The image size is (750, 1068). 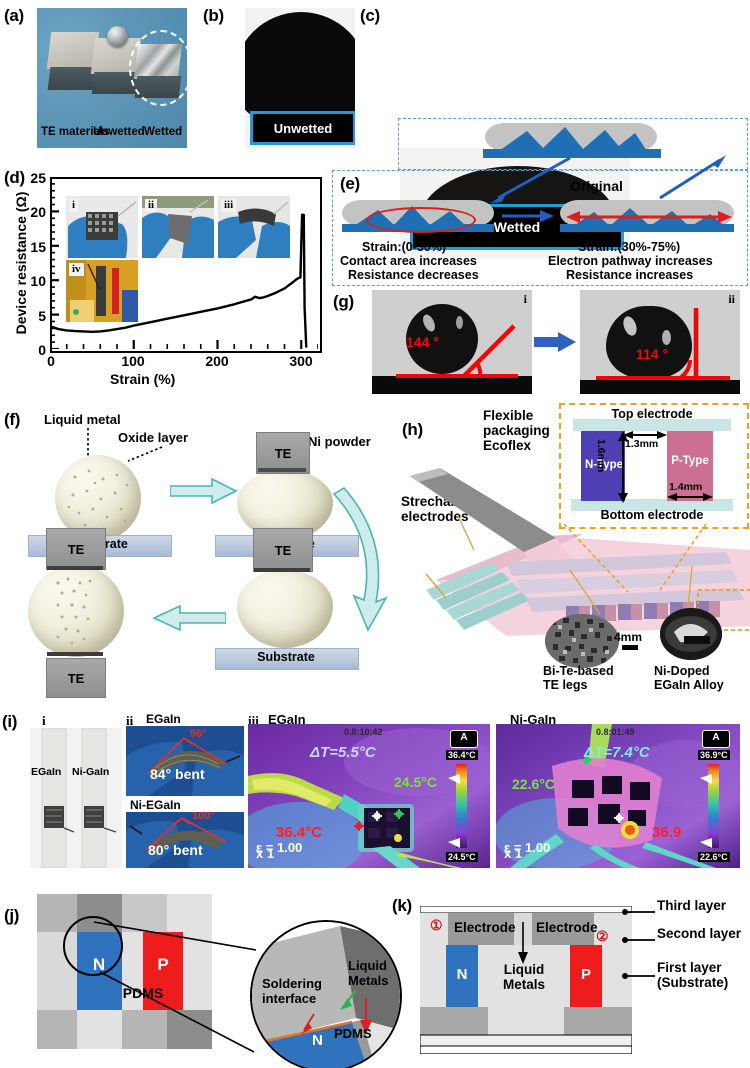 I want to click on panel-h-scale-bar-label: 4mm, so click(x=628, y=637).